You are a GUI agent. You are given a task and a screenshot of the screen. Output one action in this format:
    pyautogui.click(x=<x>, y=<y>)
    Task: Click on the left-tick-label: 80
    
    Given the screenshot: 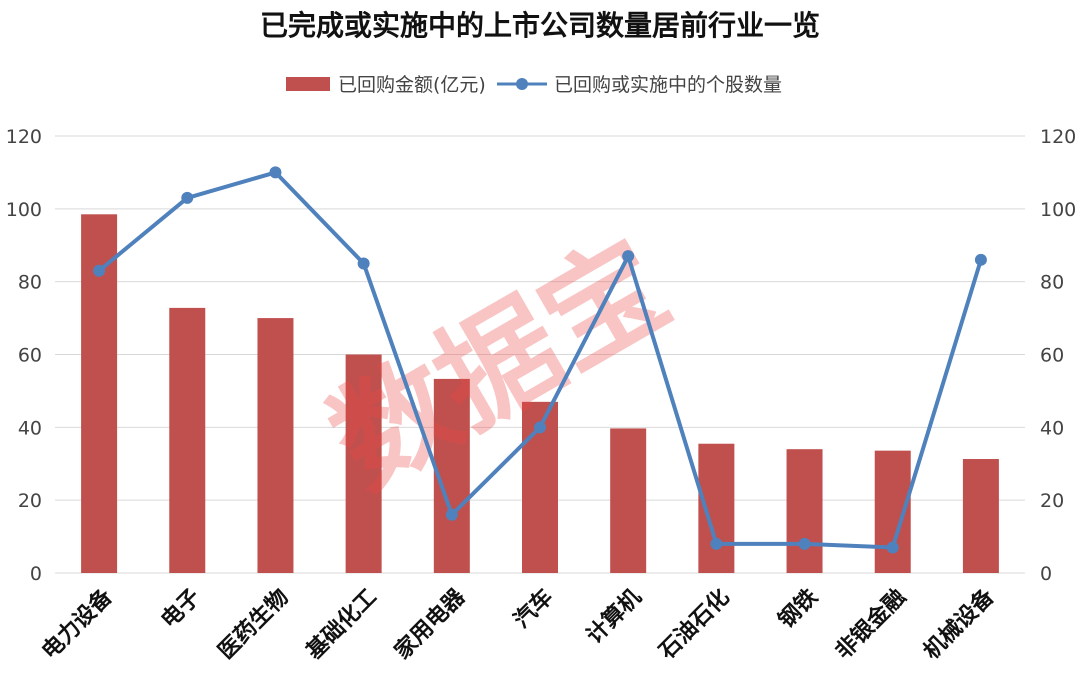 What is the action you would take?
    pyautogui.click(x=30, y=283)
    